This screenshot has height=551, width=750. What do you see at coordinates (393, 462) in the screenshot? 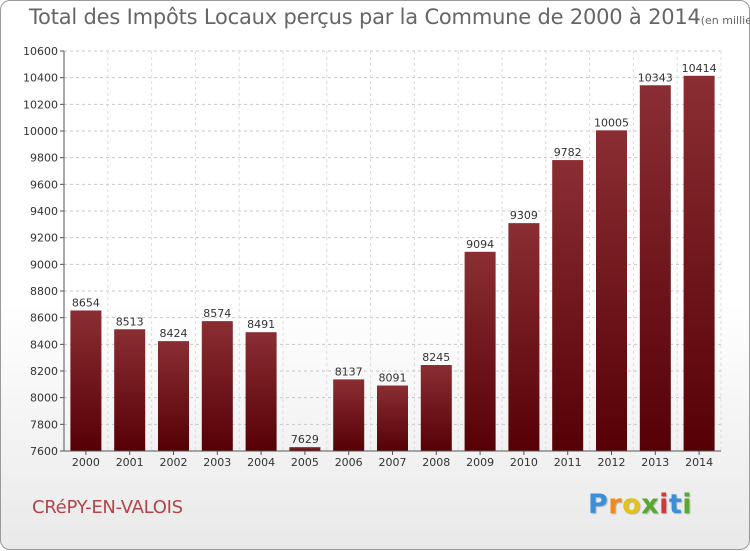
I see `x-tick-label: 2007` at bounding box center [393, 462].